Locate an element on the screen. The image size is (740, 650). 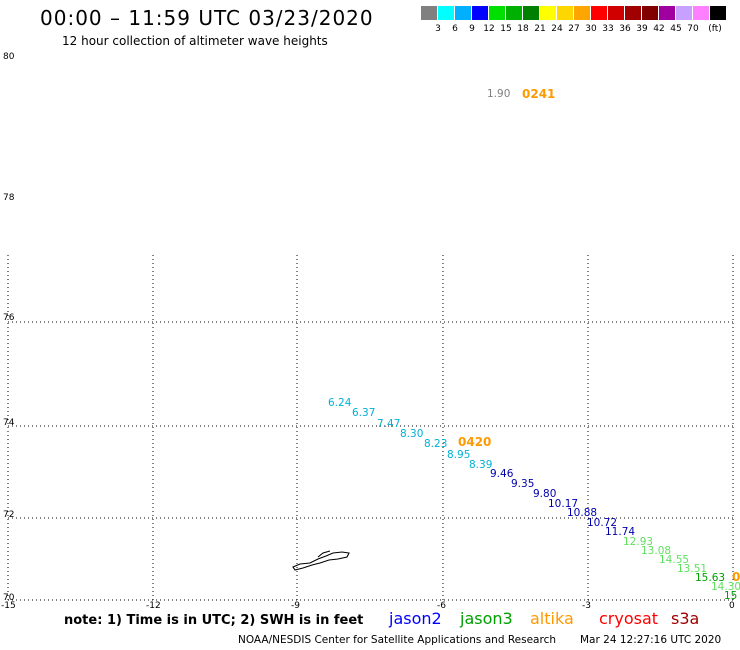
map-title: 00:00 – 11:59 UTC 03/23/2020 is located at coordinates (207, 18).